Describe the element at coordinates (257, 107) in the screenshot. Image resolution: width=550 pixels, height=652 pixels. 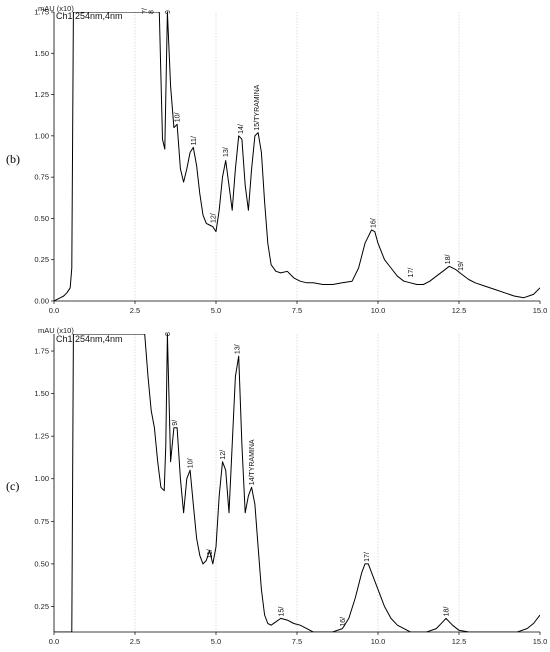
I see `peak-label: 15/TYRAMINA` at that location.